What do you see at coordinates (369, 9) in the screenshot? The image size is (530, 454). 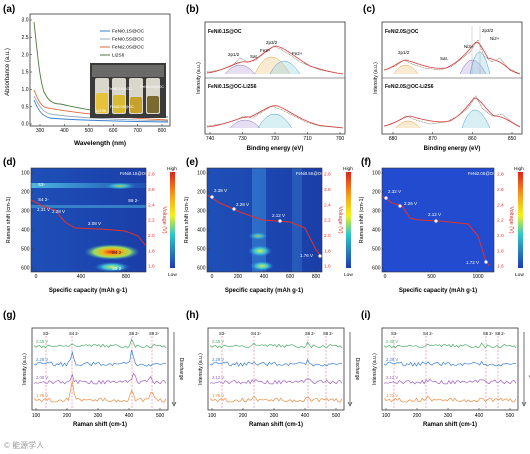 I see `panel-label: (c)` at bounding box center [369, 9].